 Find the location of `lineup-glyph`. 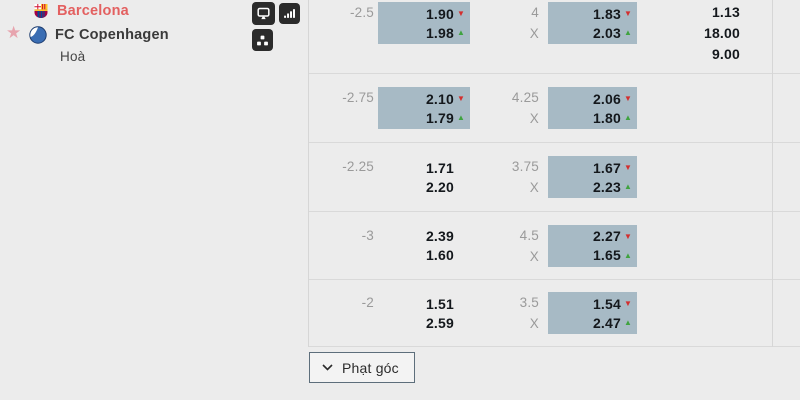

lineup-glyph is located at coordinates (262, 40).